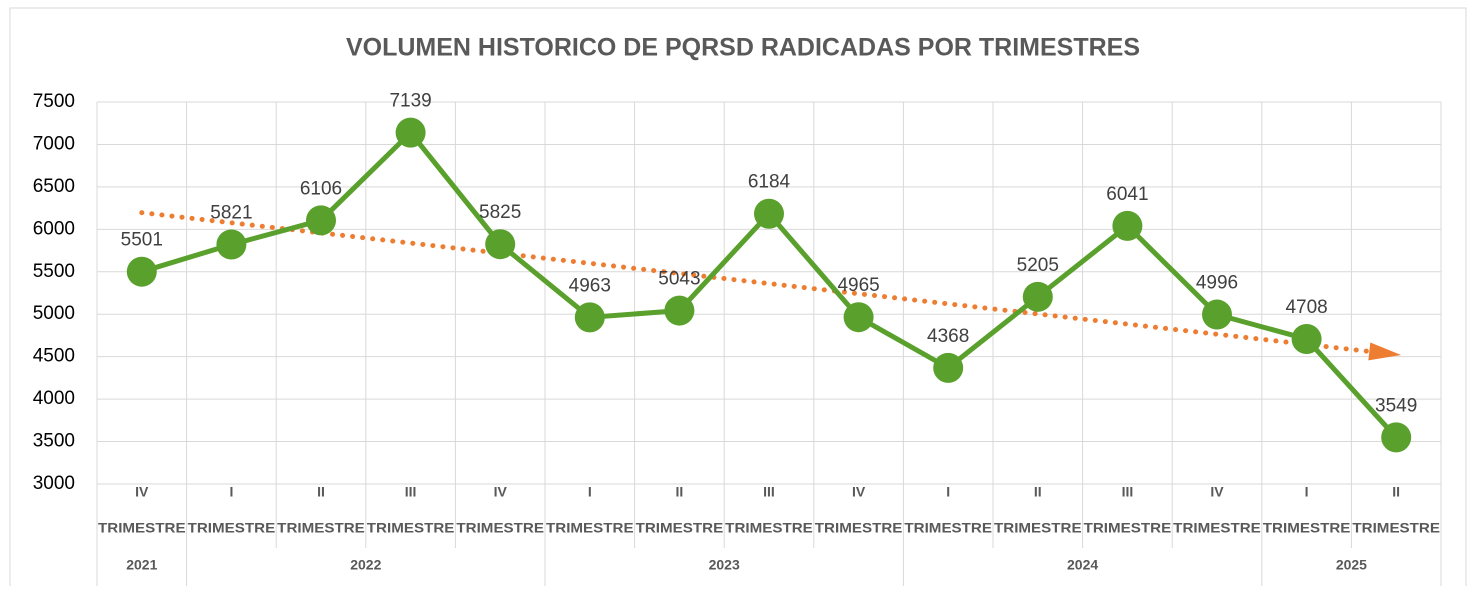  What do you see at coordinates (231, 213) in the screenshot?
I see `data-label: 5821` at bounding box center [231, 213].